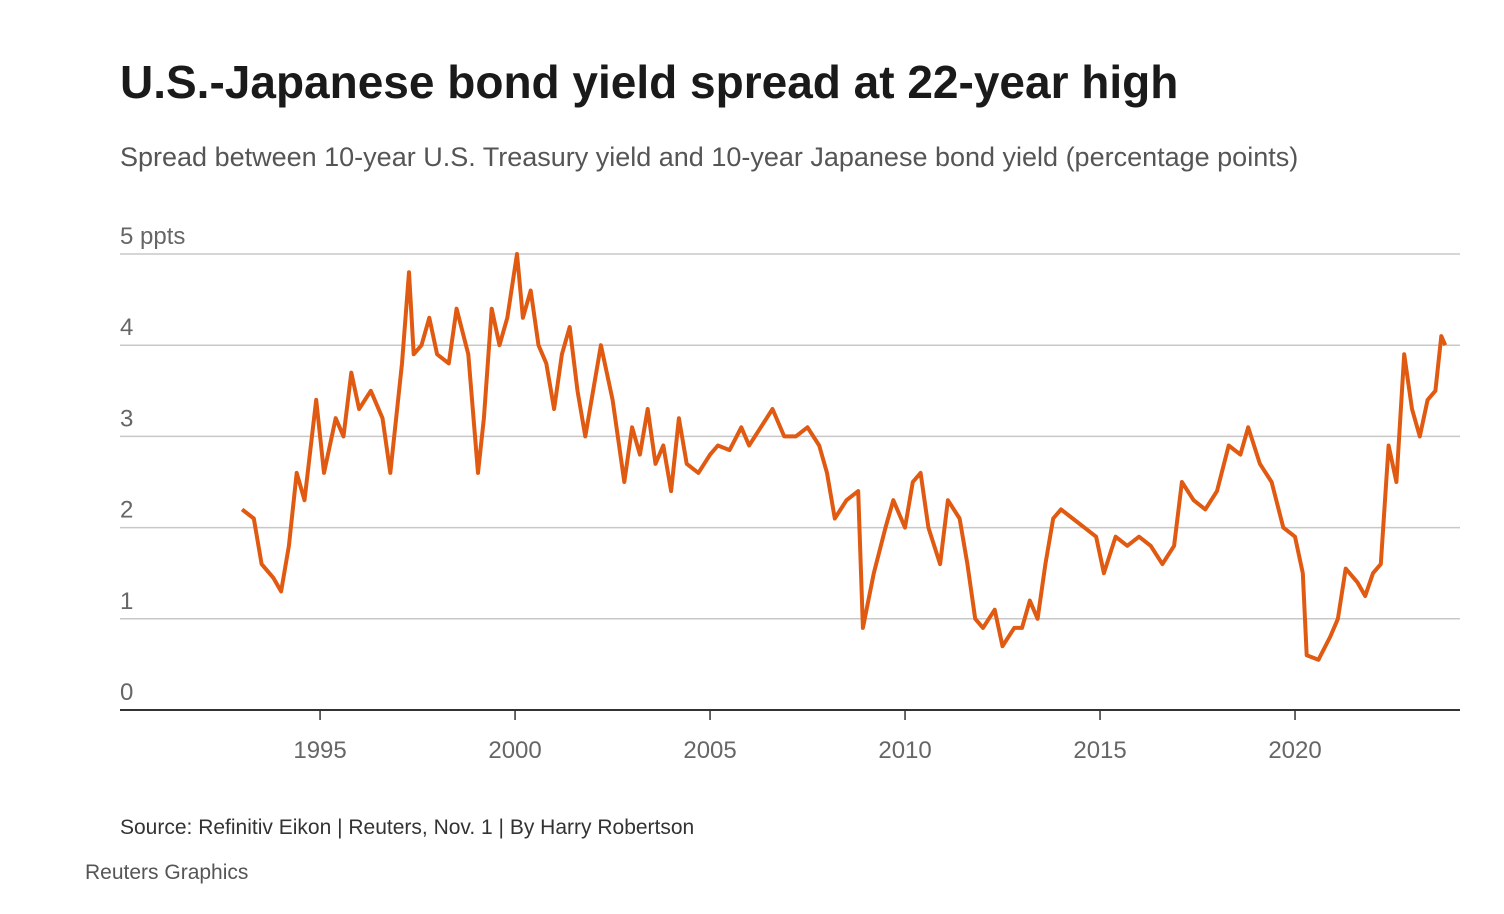 This screenshot has height=914, width=1504. What do you see at coordinates (166, 872) in the screenshot?
I see `credit: Reuters Graphics` at bounding box center [166, 872].